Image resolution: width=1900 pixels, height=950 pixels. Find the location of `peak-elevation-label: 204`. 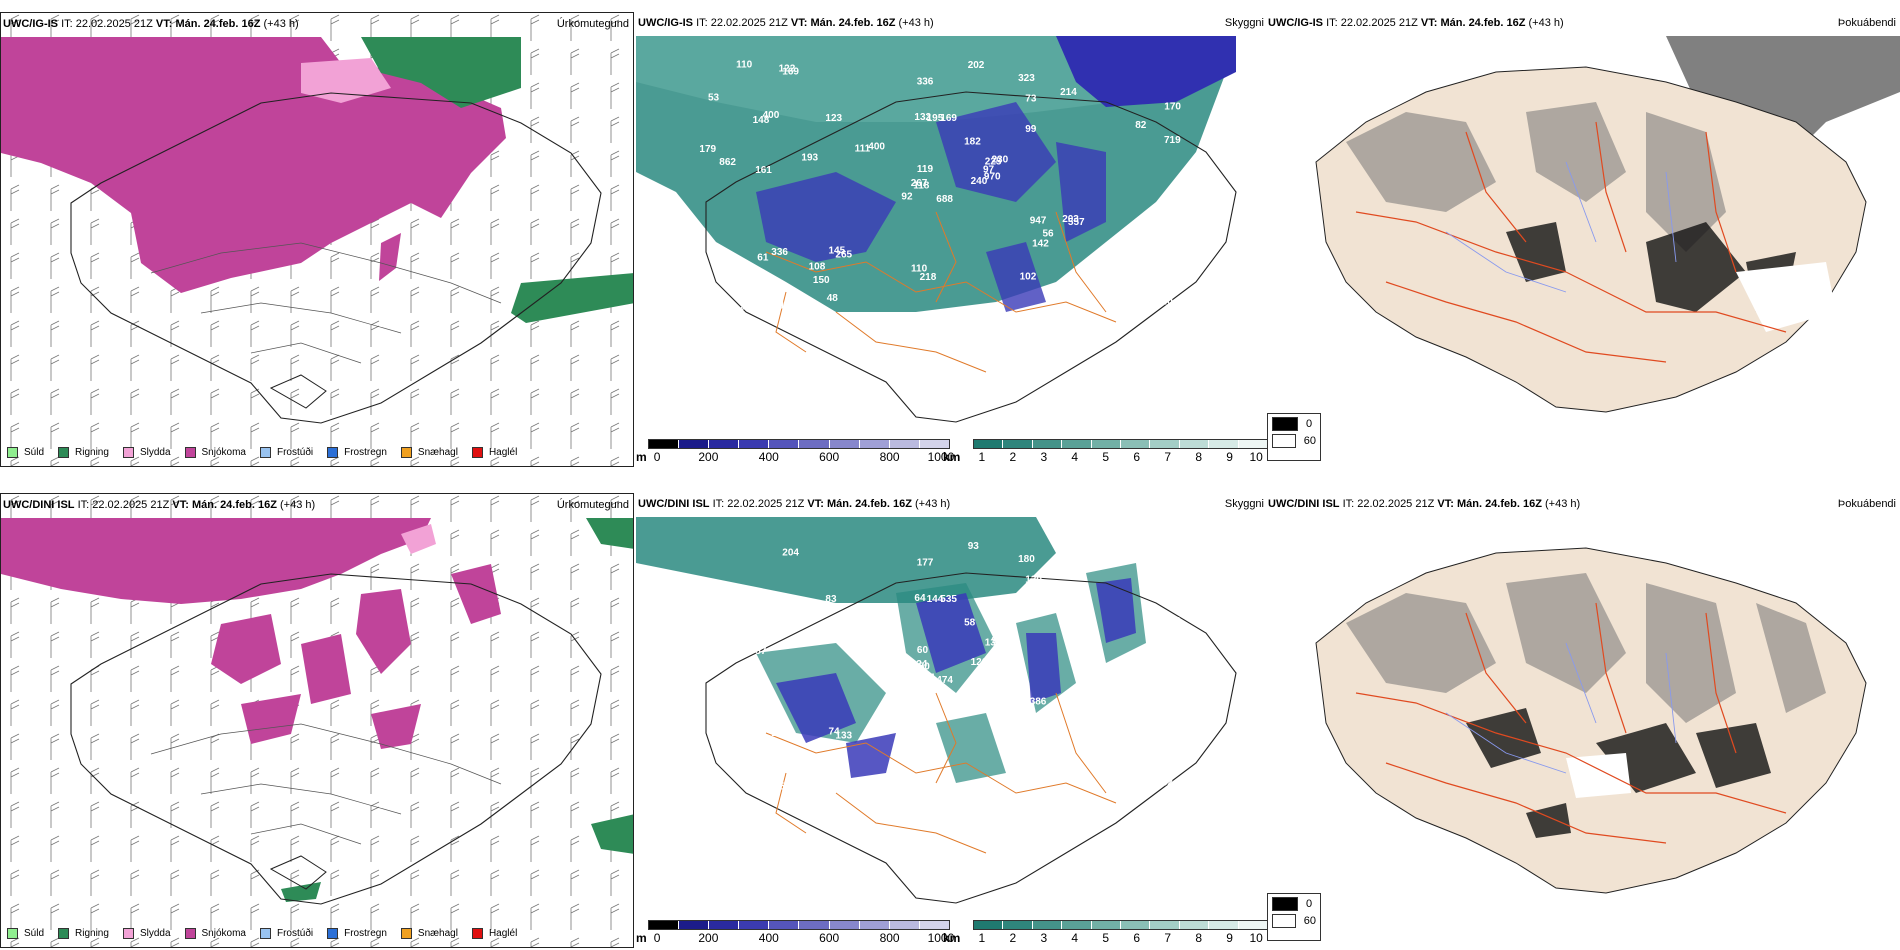

peak-elevation-label: 204 is located at coordinates (790, 553).